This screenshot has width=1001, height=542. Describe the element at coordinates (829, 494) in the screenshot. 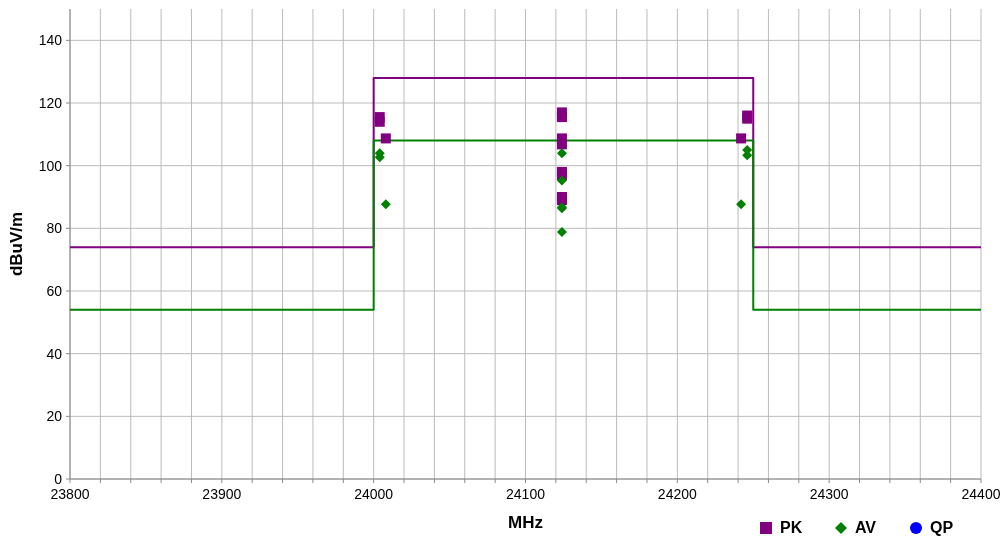

I see `x-tick-label: 24300` at that location.